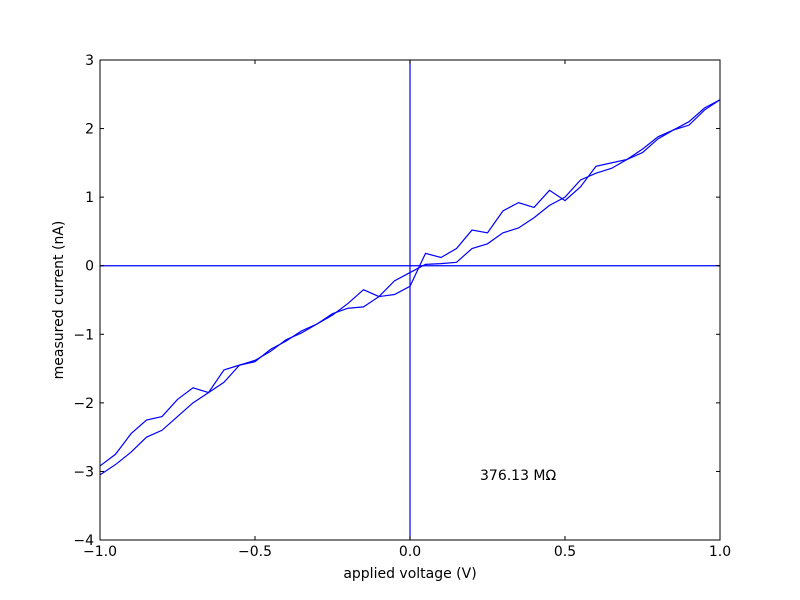 The width and height of the screenshot is (800, 600). What do you see at coordinates (89, 198) in the screenshot?
I see `y-tick-label: 1` at bounding box center [89, 198].